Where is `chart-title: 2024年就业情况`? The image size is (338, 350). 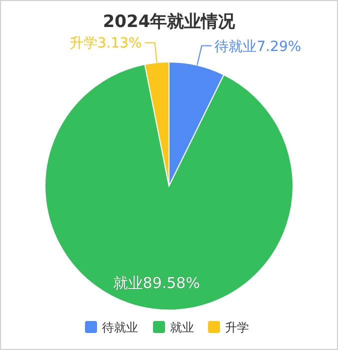
chart-title: 2024年就业情况 is located at coordinates (169, 22).